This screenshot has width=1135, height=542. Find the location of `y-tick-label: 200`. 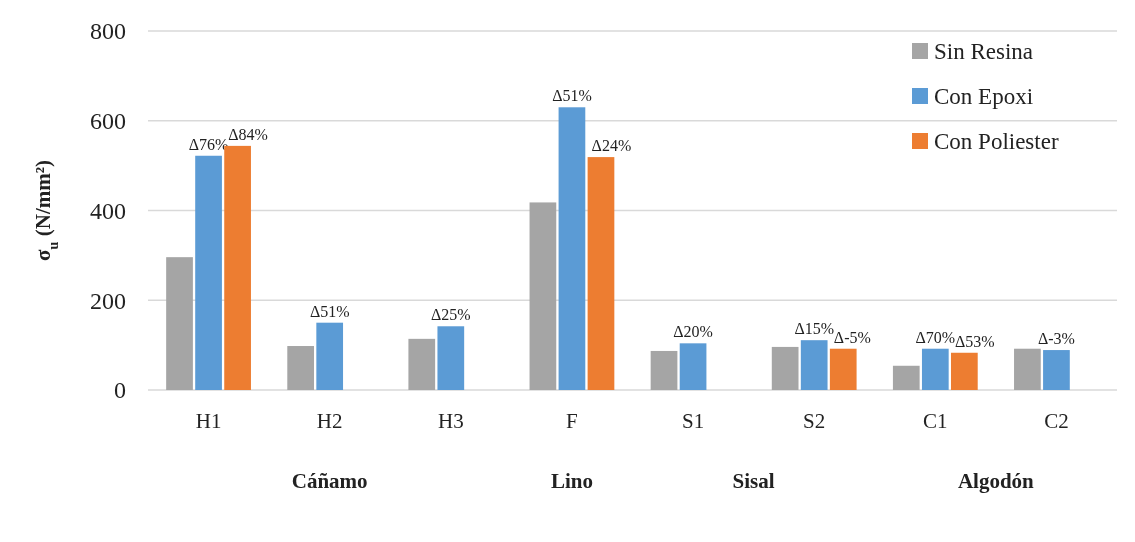

y-tick-label: 200 is located at coordinates (108, 300).